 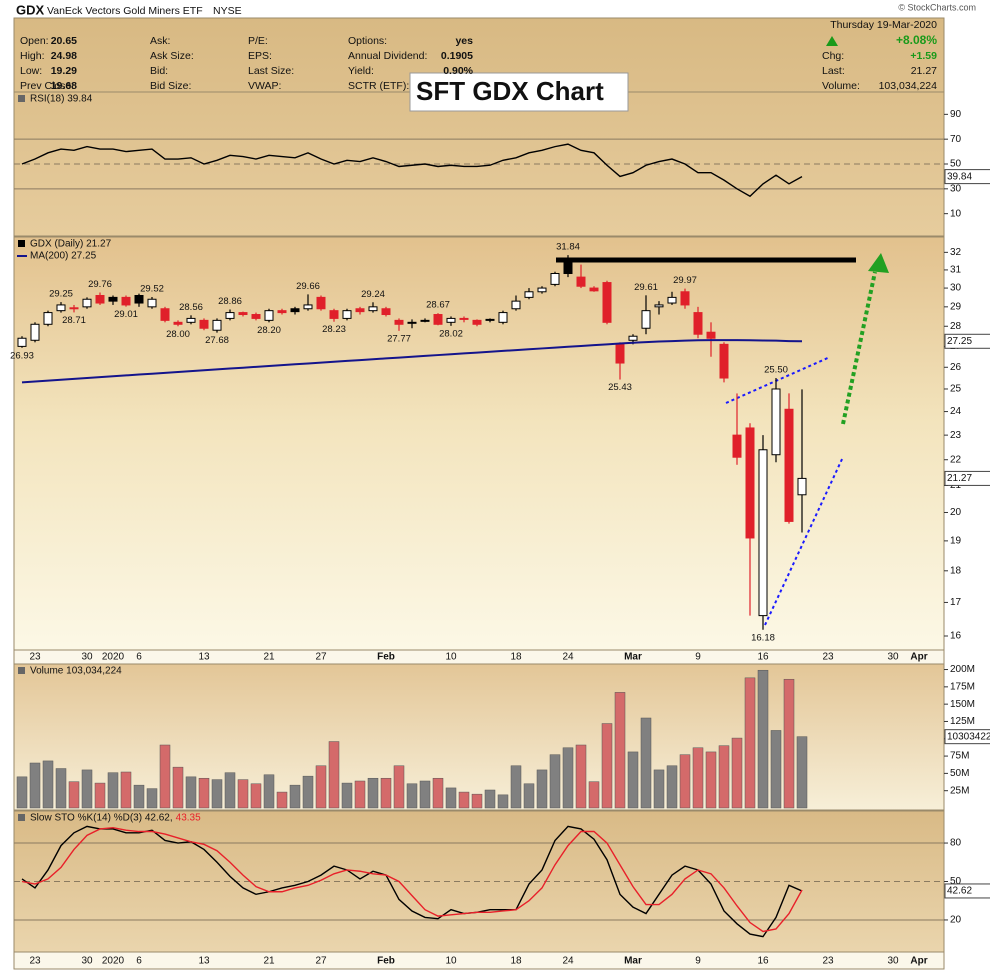 What do you see at coordinates (63, 256) in the screenshot?
I see `legend-label: MA(200) 27.25` at bounding box center [63, 256].